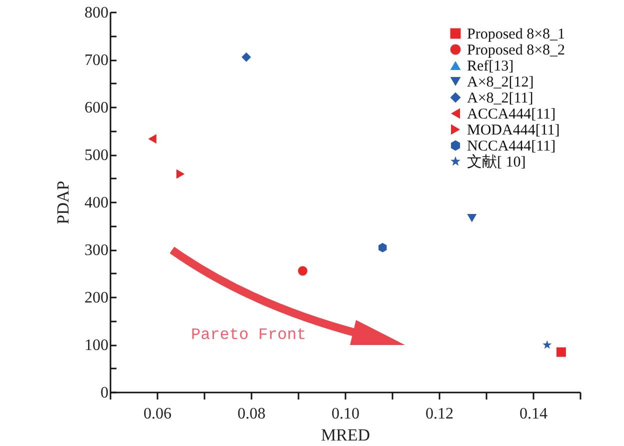  Describe the element at coordinates (96, 108) in the screenshot. I see `y-tick-label: 600` at that location.